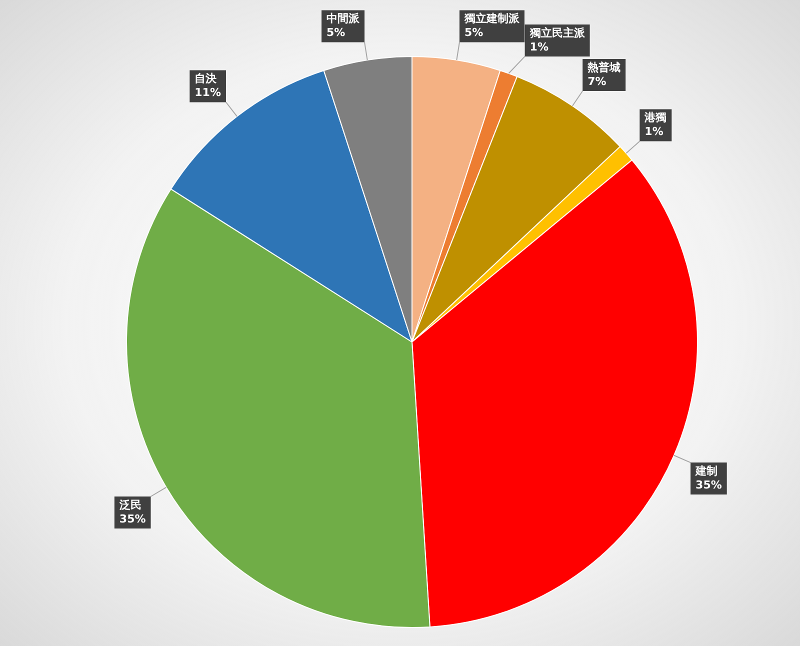  Describe the element at coordinates (655, 117) in the screenshot. I see `slice-label: 港獨` at that location.